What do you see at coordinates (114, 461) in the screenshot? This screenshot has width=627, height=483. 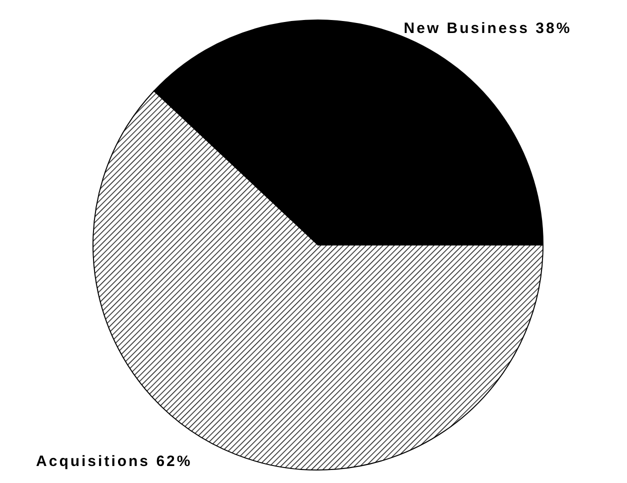 I see `slice-label: Acquisitions 62%` at bounding box center [114, 461].